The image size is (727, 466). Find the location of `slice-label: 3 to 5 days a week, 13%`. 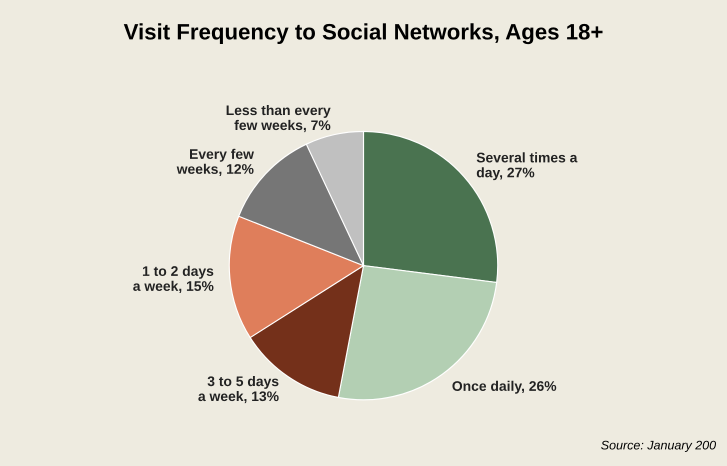

slice-label: 3 to 5 days a week, 13% is located at coordinates (238, 390).